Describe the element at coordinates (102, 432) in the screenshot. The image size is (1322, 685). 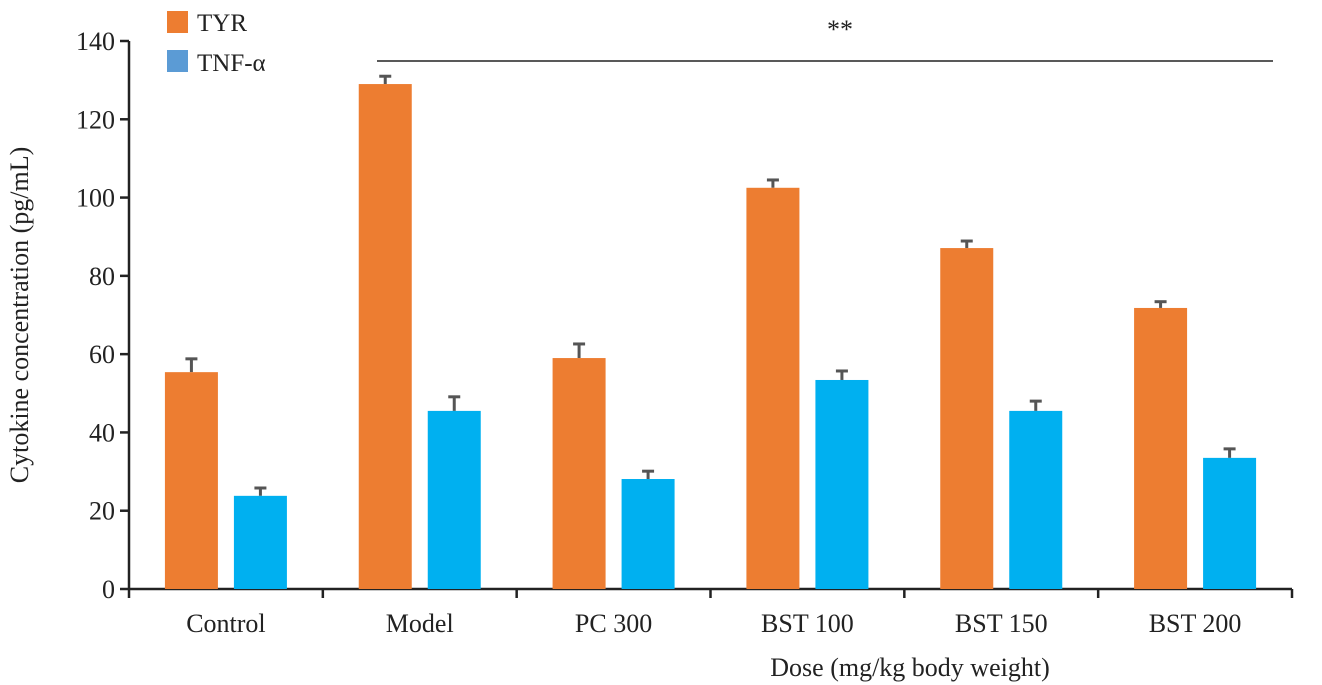
I see `y-tick-label: 40` at that location.